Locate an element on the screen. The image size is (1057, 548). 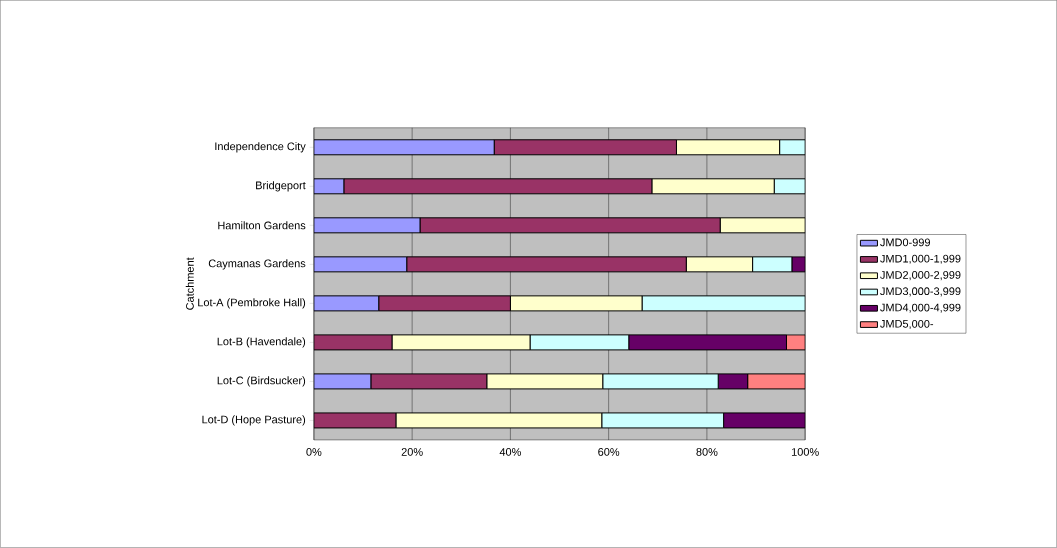
y-tick-label: Independence City is located at coordinates (260, 147).